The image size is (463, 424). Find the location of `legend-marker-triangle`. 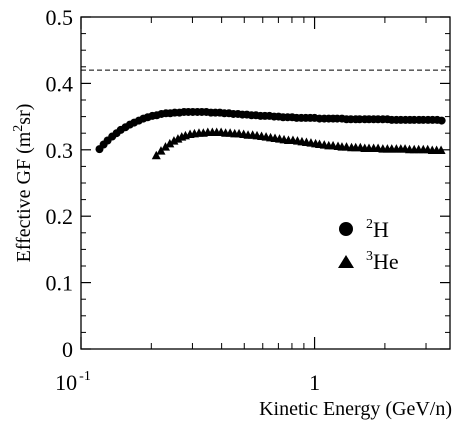

legend-marker-triangle is located at coordinates (346, 261).